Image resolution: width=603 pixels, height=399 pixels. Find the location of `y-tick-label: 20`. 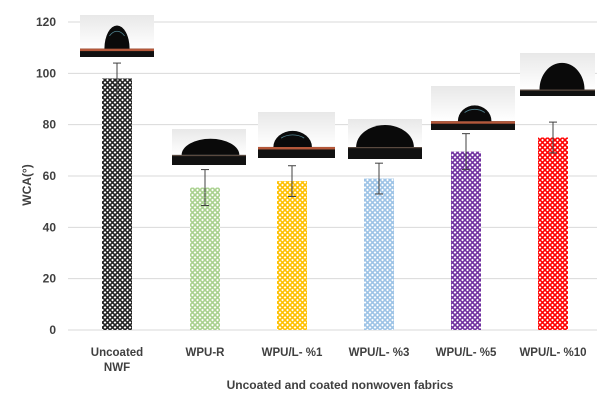

y-tick-label: 20 is located at coordinates (50, 279).